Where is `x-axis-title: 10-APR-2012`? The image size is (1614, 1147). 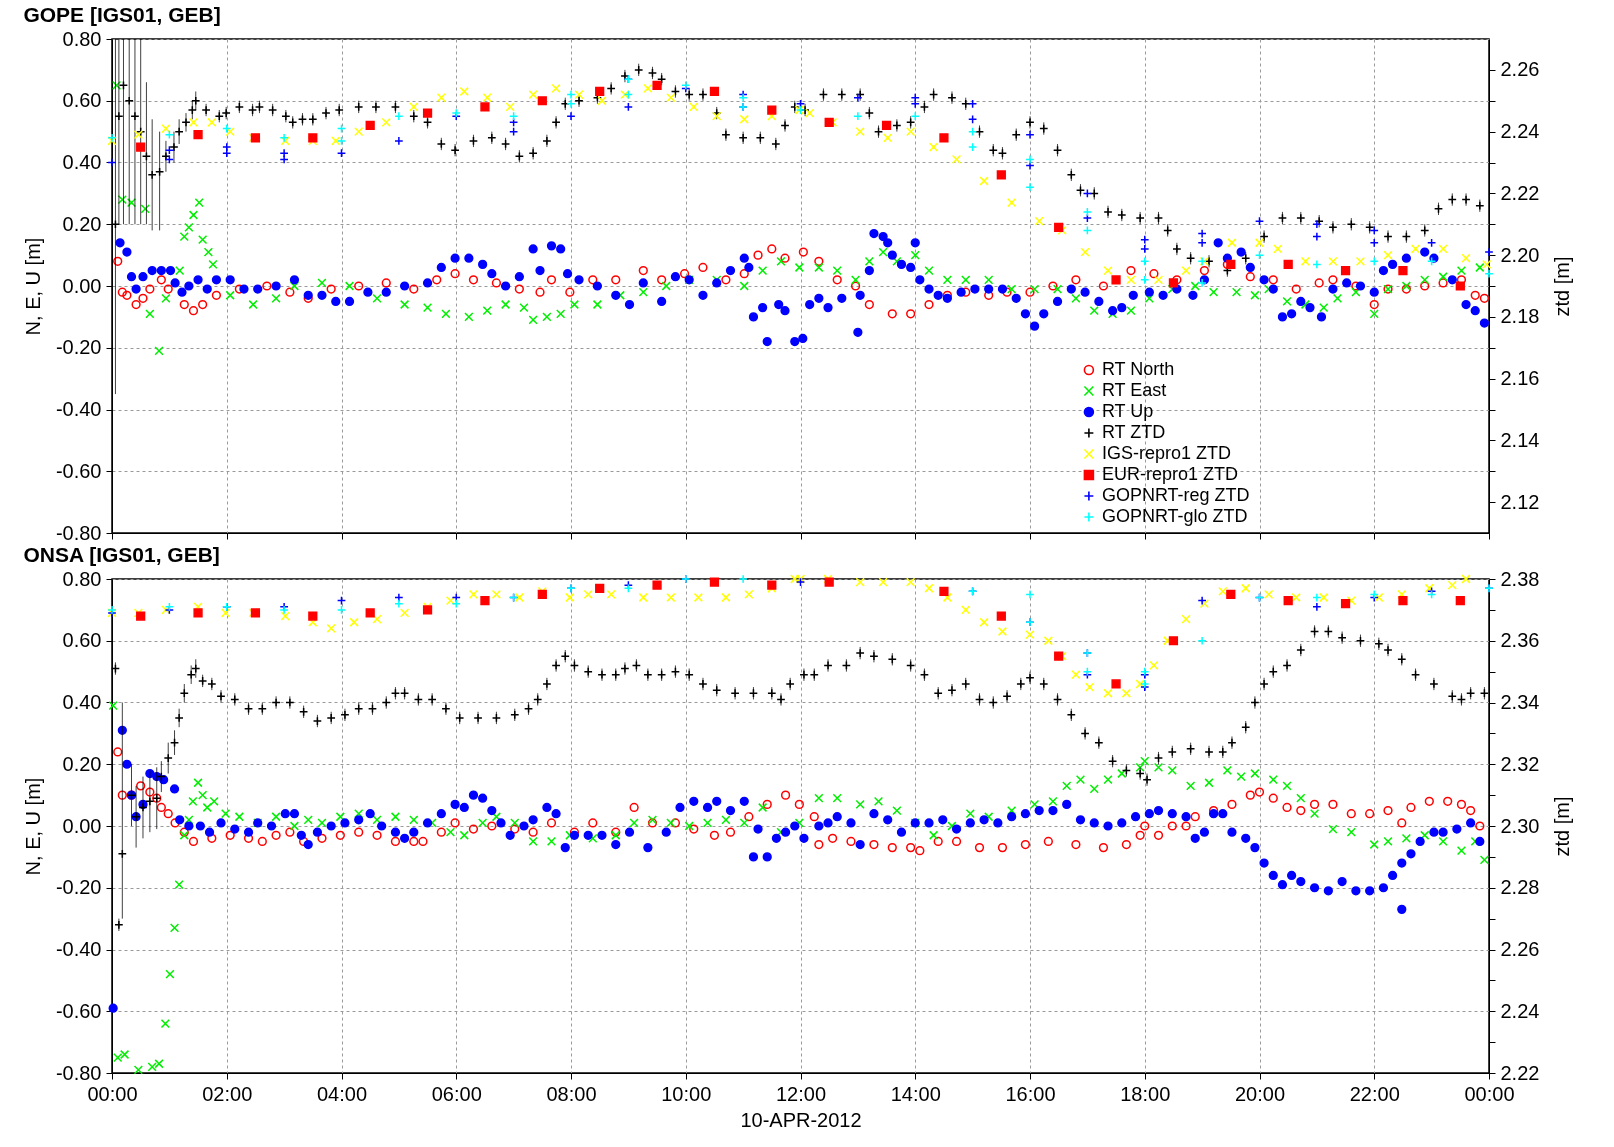
x-axis-title: 10-APR-2012 is located at coordinates (801, 1119).